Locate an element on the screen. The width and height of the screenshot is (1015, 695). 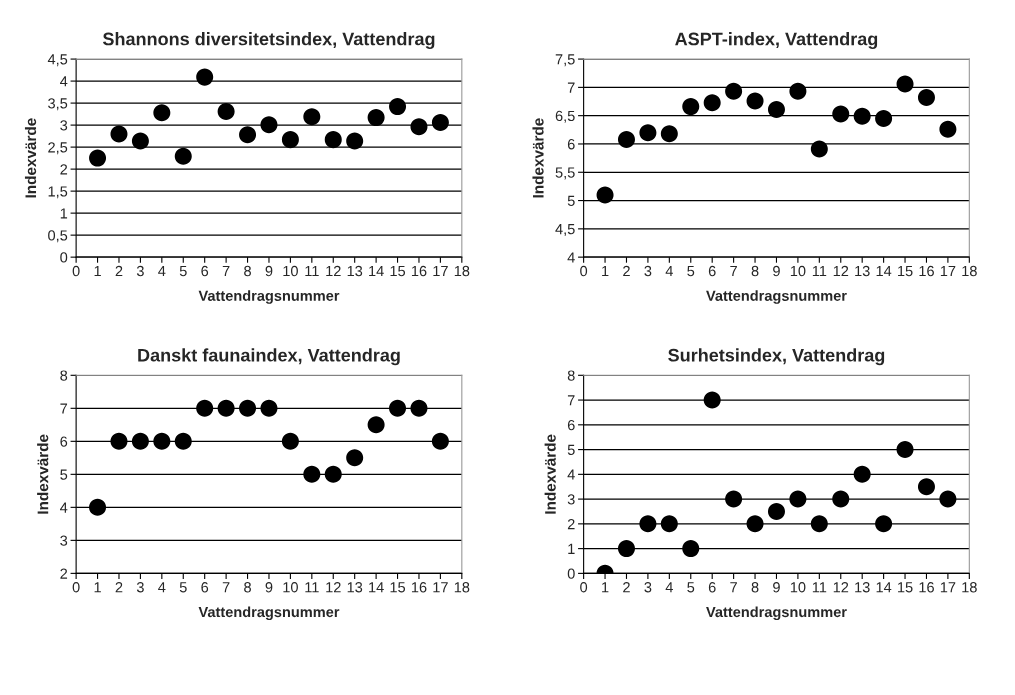
y-tick-label: 5 is located at coordinates (571, 450).